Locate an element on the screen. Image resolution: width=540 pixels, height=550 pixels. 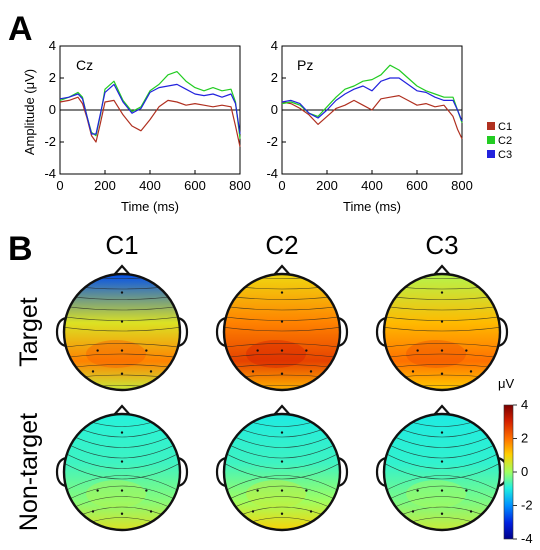
x-tick-label: 600 is located at coordinates (195, 185).